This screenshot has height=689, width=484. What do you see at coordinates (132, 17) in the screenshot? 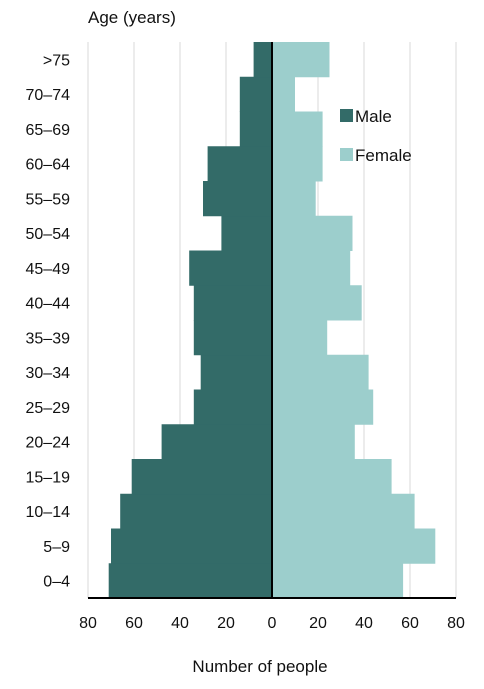
I see `y-axis-title: Age (years)` at bounding box center [132, 17].